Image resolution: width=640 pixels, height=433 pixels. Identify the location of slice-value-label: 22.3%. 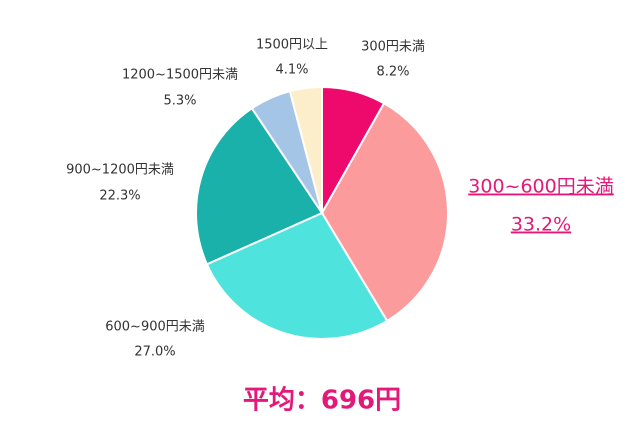
(119, 196).